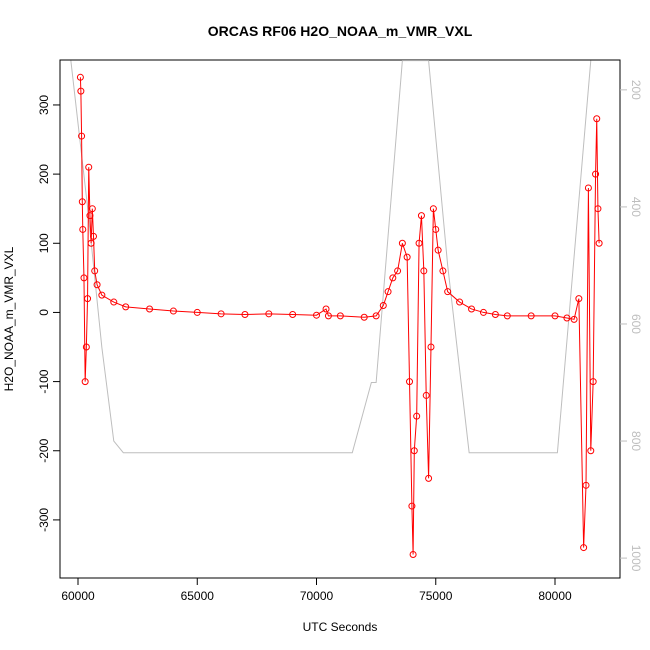  Describe the element at coordinates (636, 558) in the screenshot. I see `y2-tick-label: 1000` at that location.